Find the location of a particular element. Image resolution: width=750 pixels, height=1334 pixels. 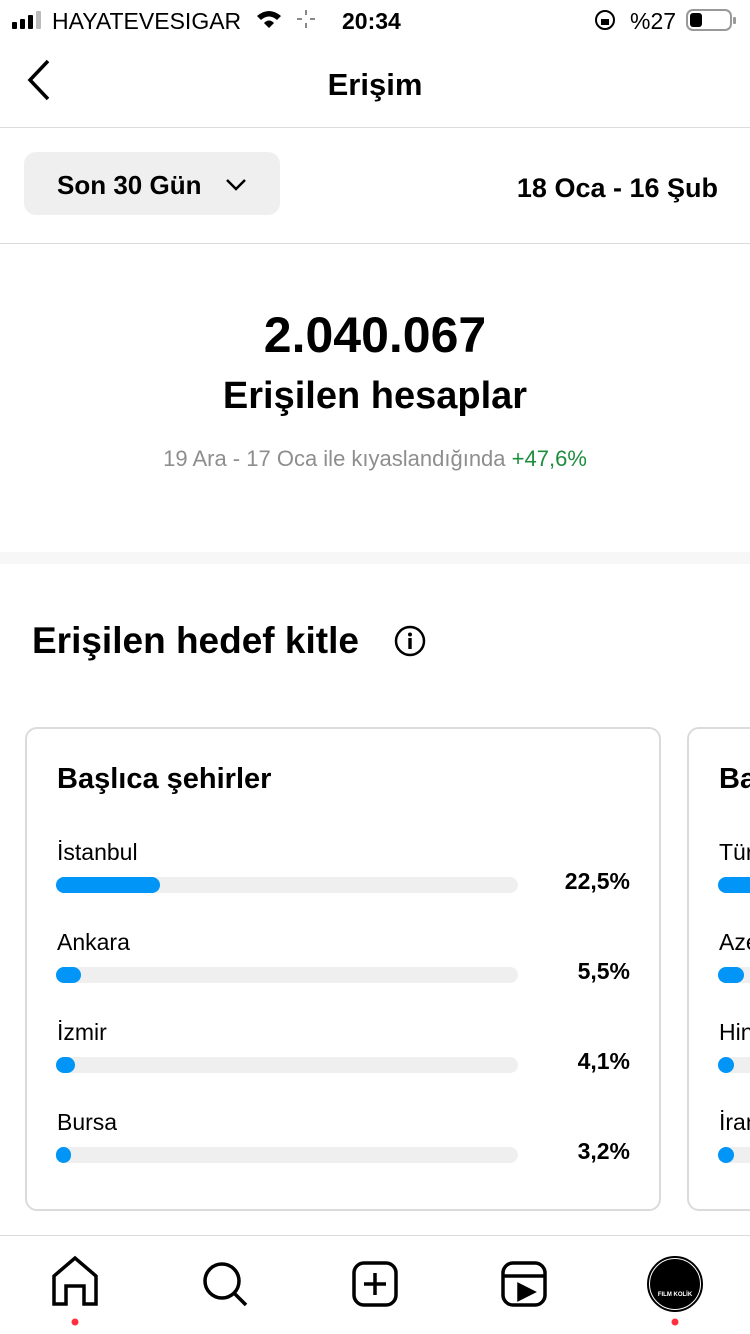

total-reach: 2.040.067 is located at coordinates (375, 335).